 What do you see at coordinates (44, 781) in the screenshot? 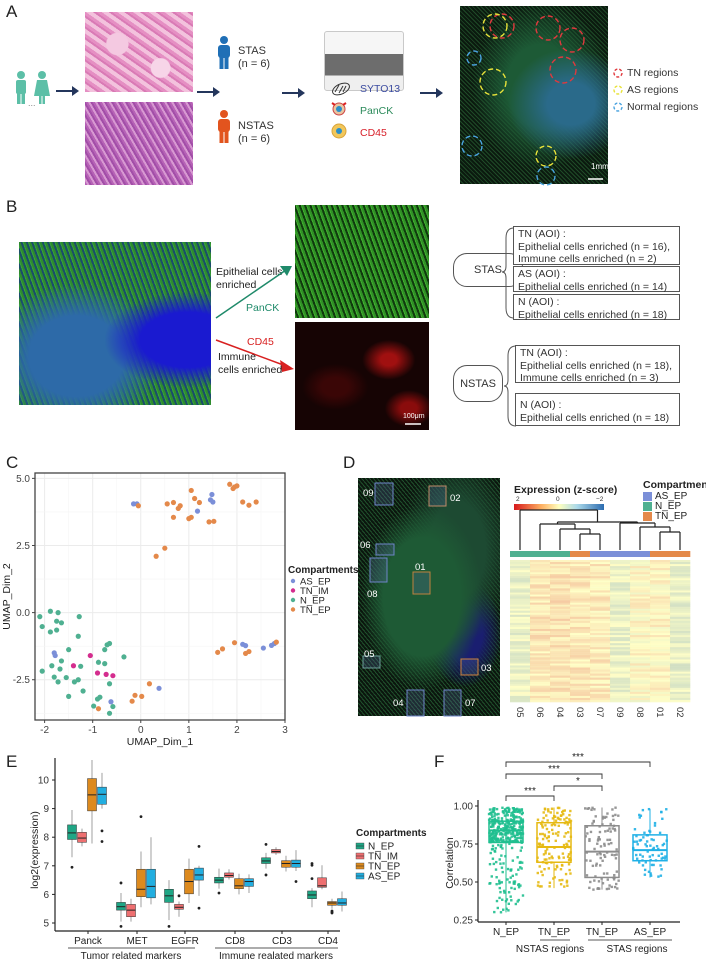
I see `svg-text: 10` at bounding box center [44, 781].